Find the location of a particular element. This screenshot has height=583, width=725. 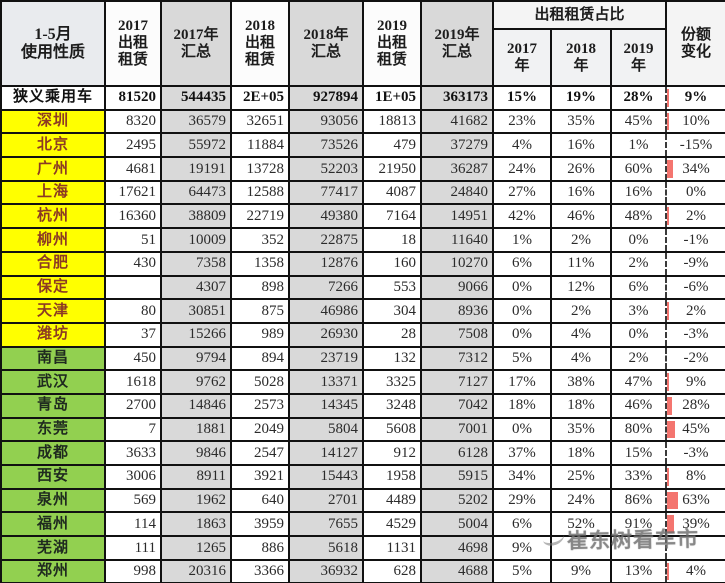

value-cell: 5202 is located at coordinates (457, 500).